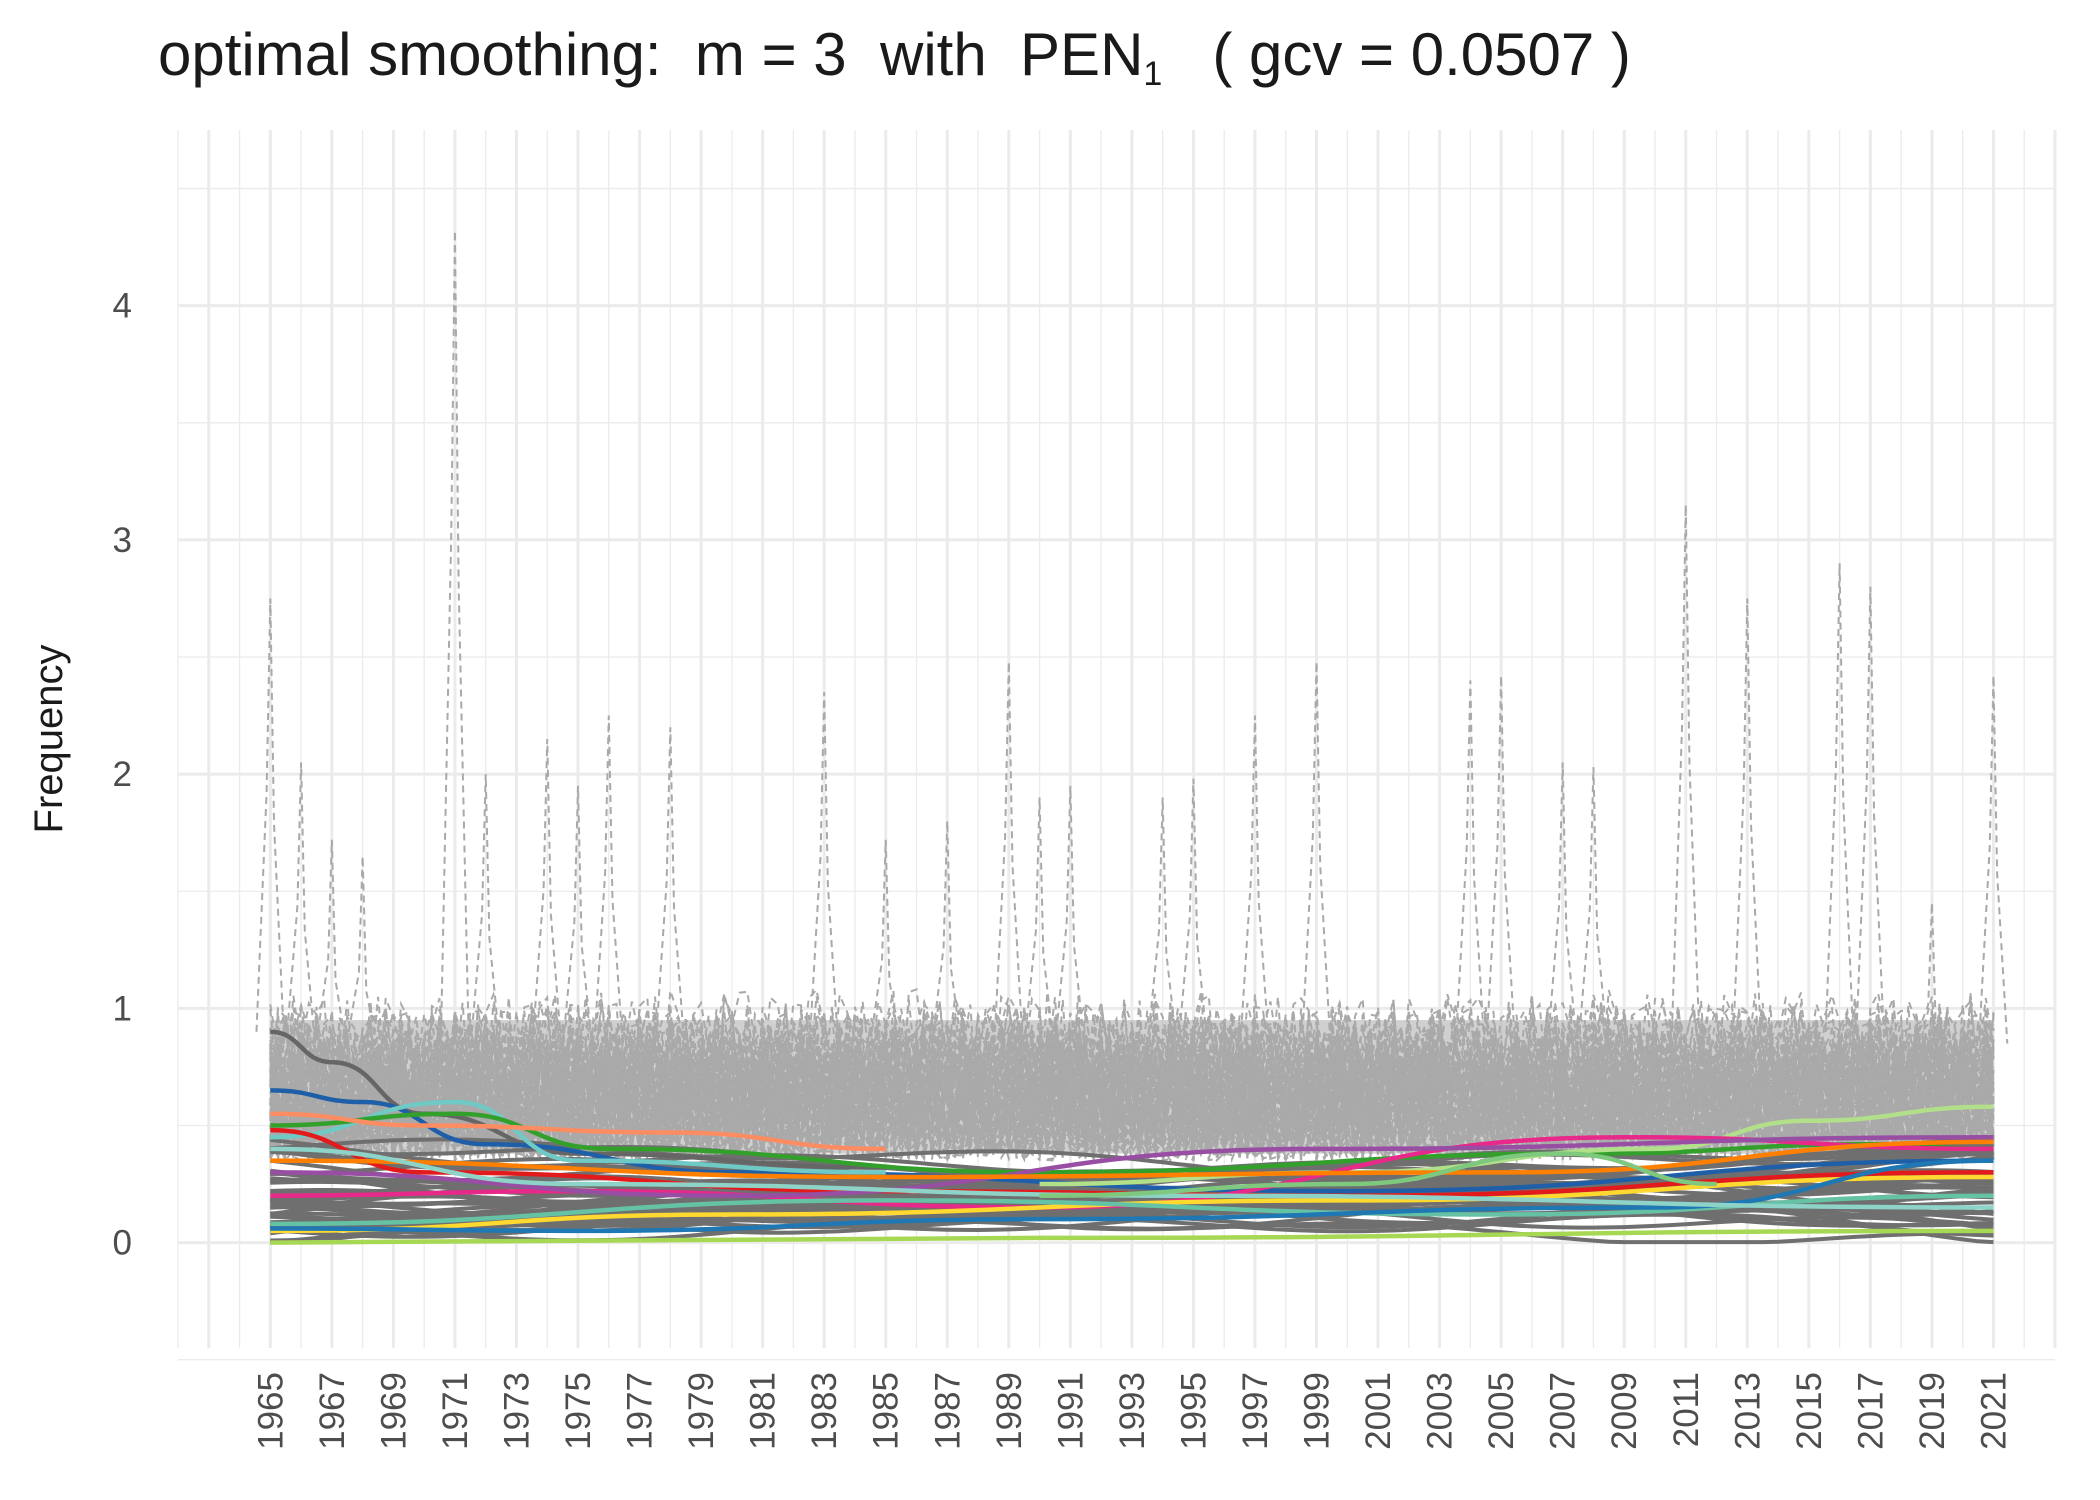 The width and height of the screenshot is (2100, 1500). I want to click on x-tick-label: 1971, so click(455, 1411).